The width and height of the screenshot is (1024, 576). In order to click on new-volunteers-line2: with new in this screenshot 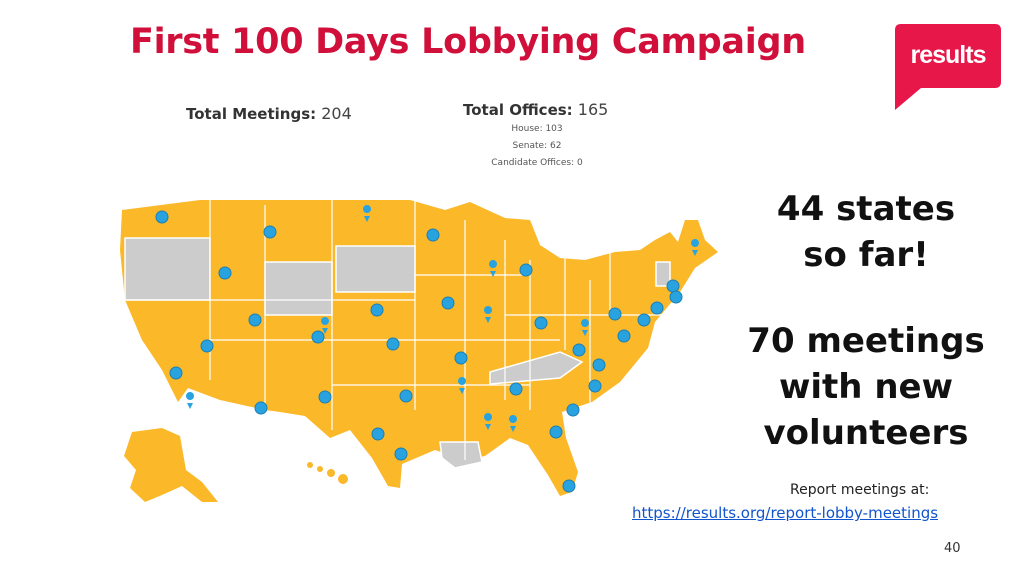, I will do `click(866, 387)`.